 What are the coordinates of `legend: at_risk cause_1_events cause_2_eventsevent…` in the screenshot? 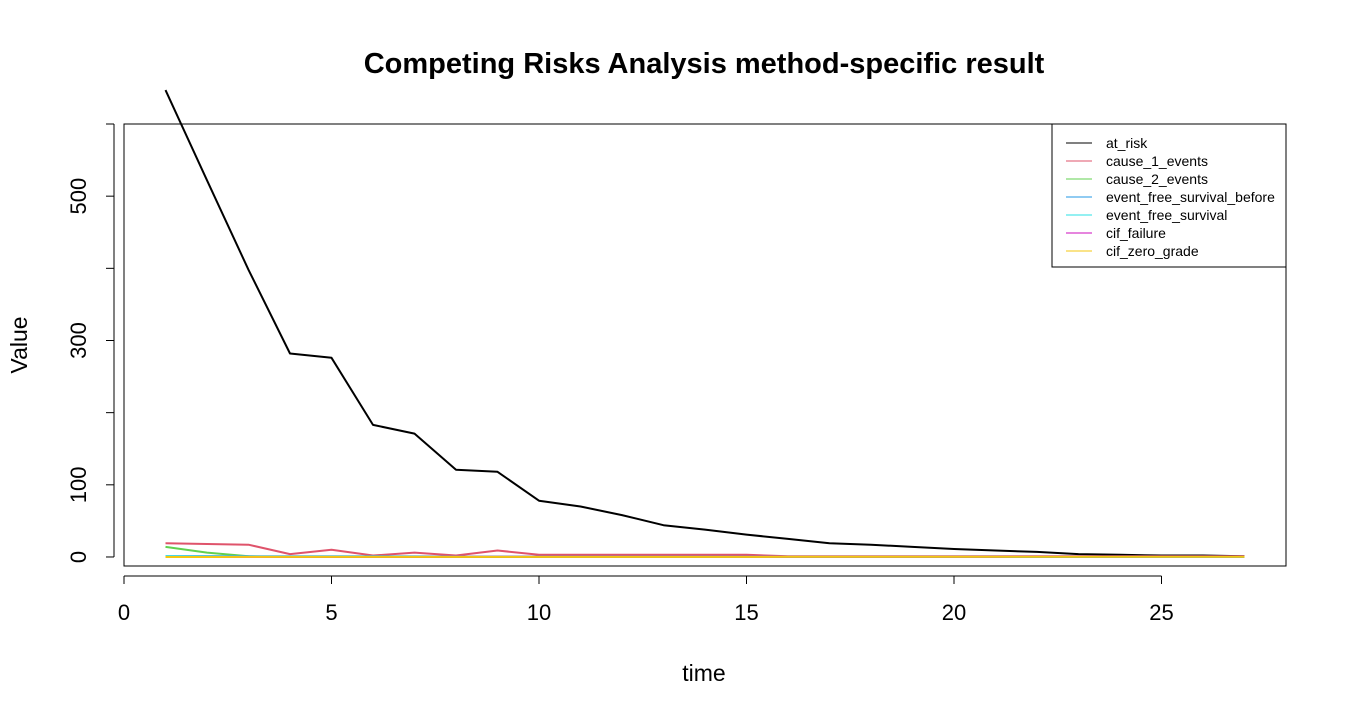 It's located at (1169, 195).